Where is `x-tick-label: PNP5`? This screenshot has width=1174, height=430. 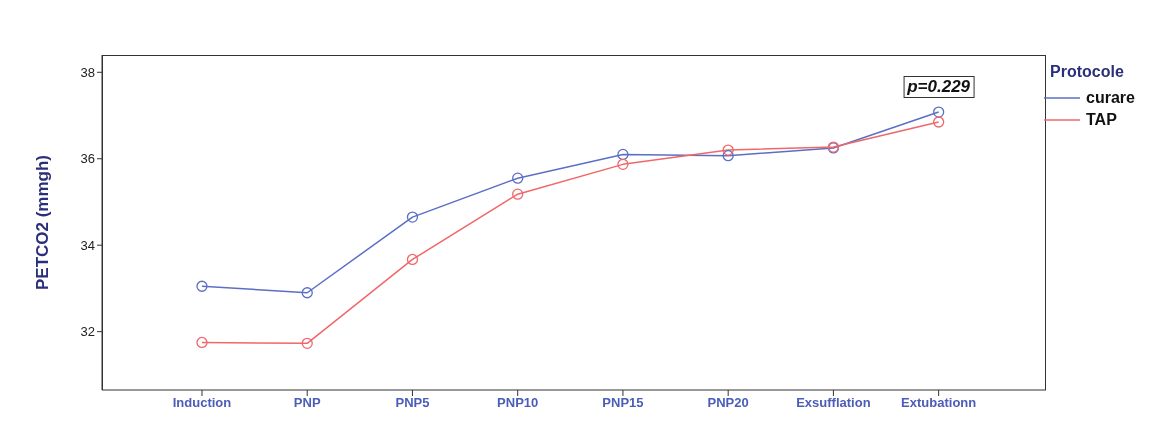
x-tick-label: PNP5 is located at coordinates (412, 403).